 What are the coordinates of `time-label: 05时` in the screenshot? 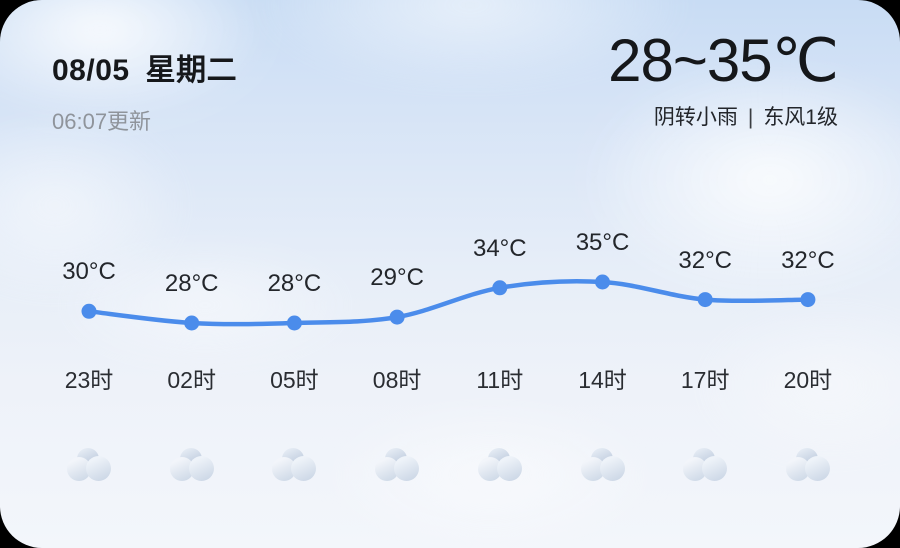 It's located at (294, 380).